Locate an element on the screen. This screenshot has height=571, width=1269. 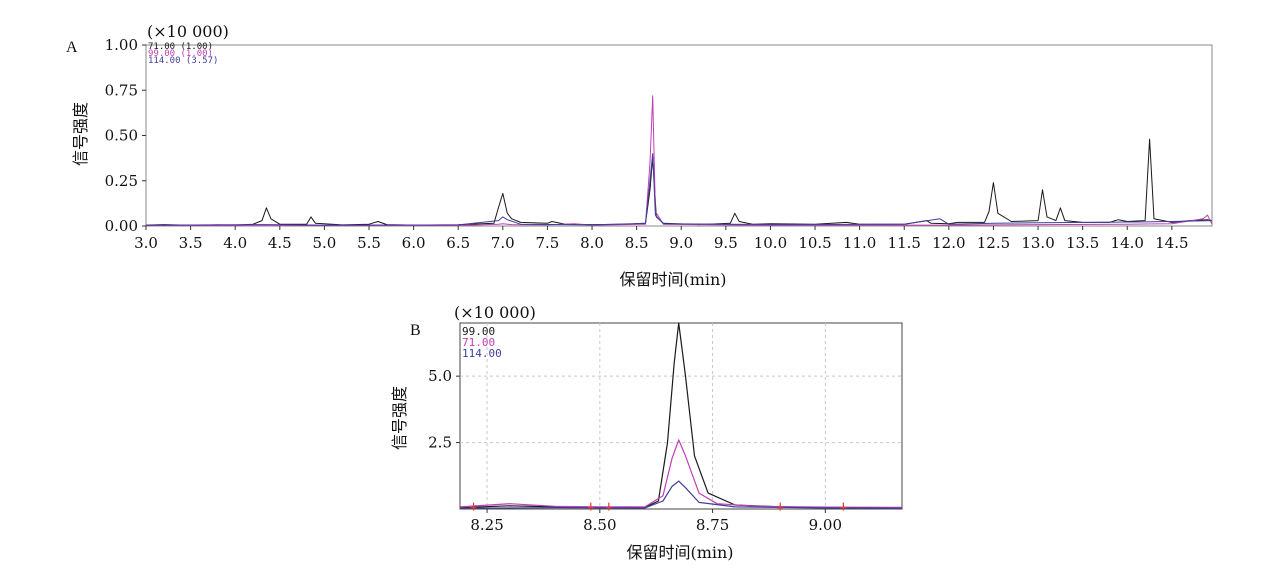
x-tick-label: 6.0 is located at coordinates (414, 243).